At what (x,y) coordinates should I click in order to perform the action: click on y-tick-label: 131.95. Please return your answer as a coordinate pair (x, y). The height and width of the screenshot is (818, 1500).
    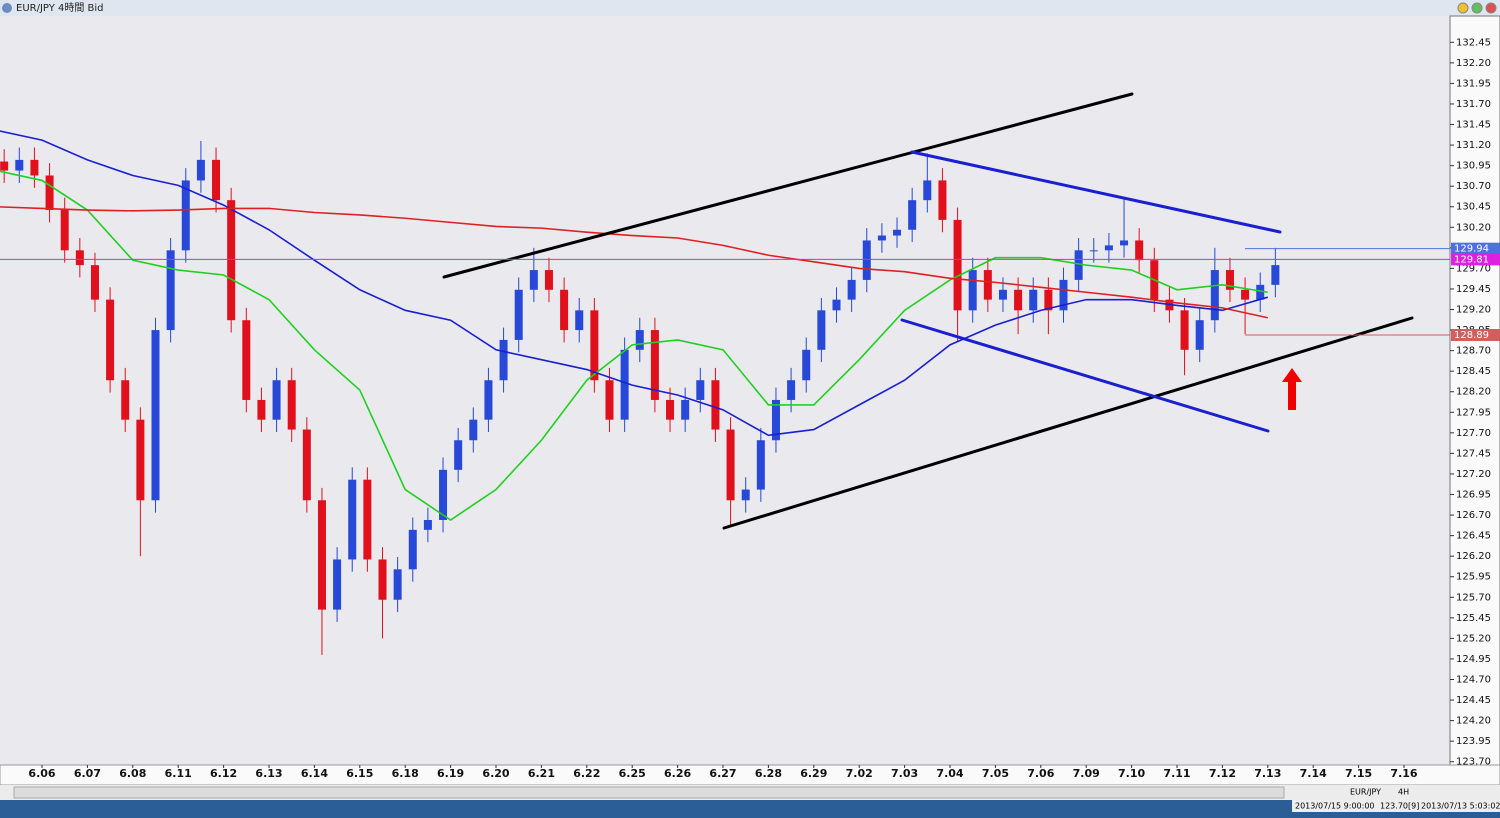
    Looking at the image, I should click on (1473, 83).